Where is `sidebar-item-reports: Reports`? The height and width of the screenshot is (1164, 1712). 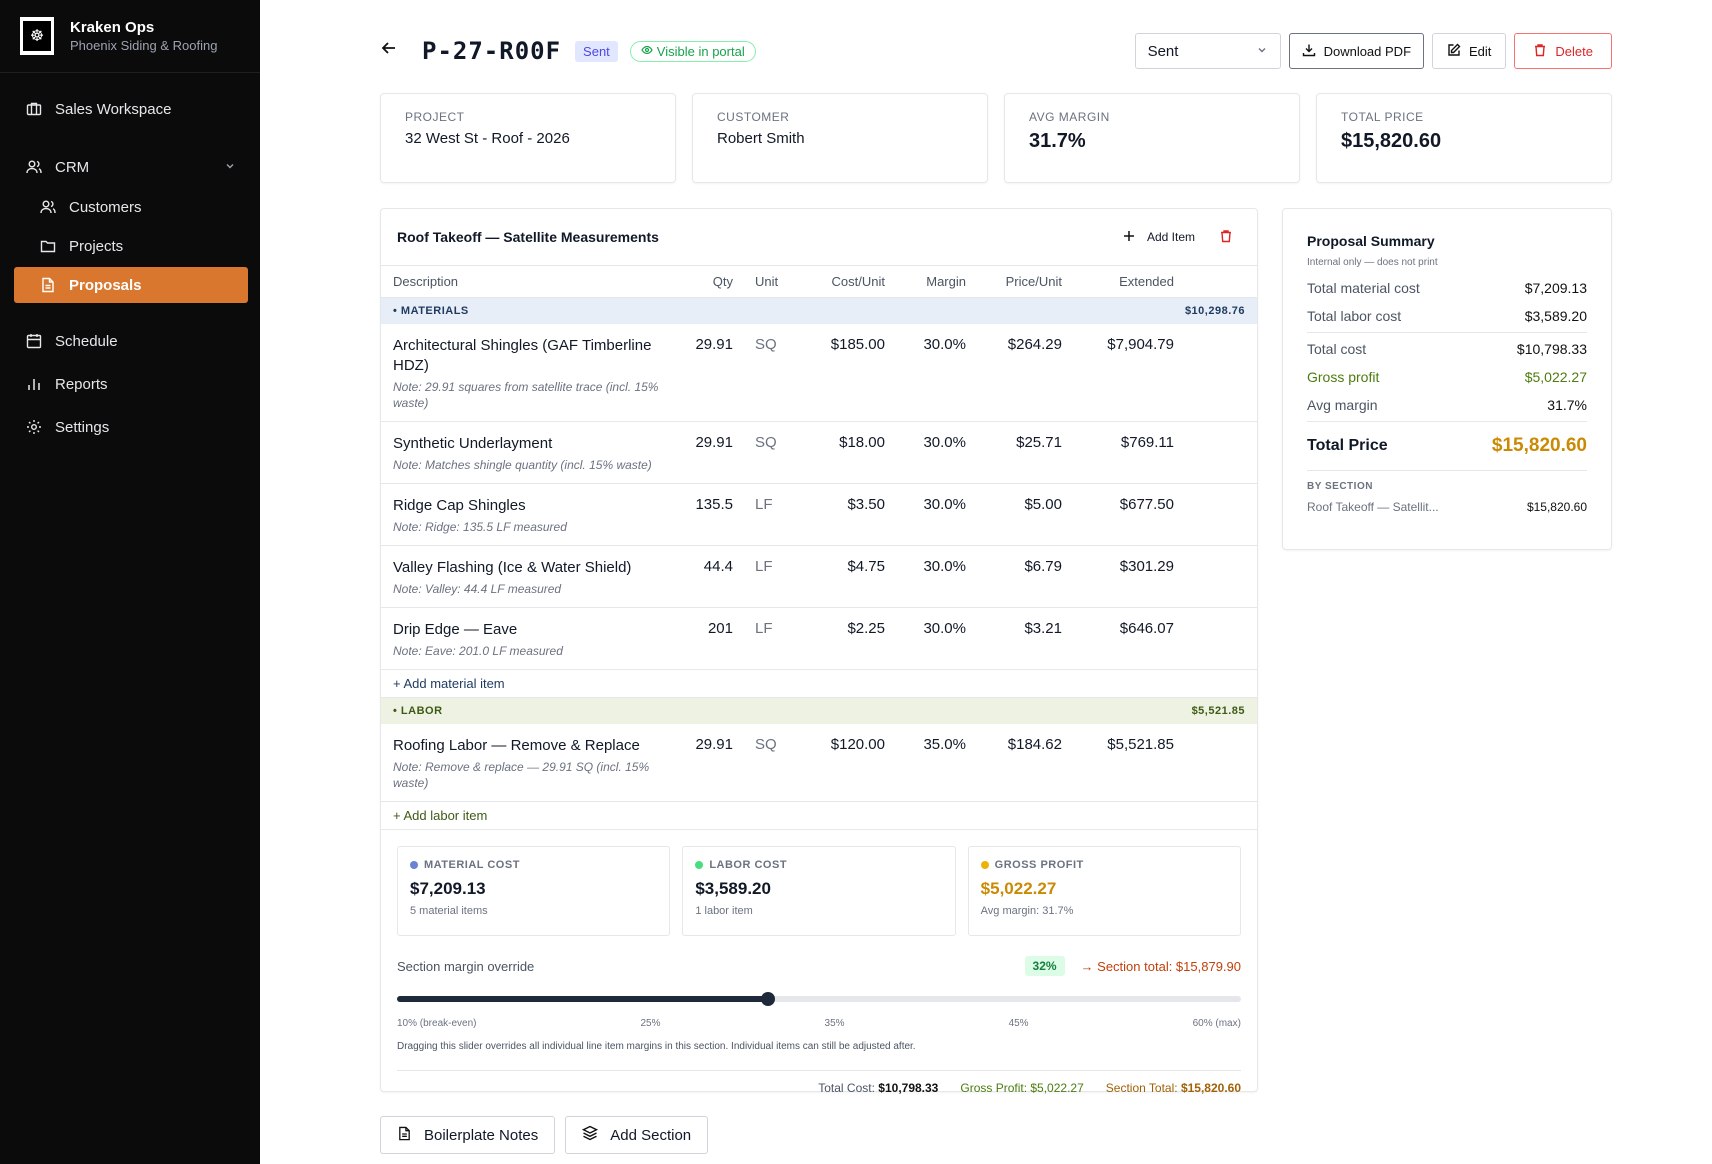 sidebar-item-reports: Reports is located at coordinates (130, 384).